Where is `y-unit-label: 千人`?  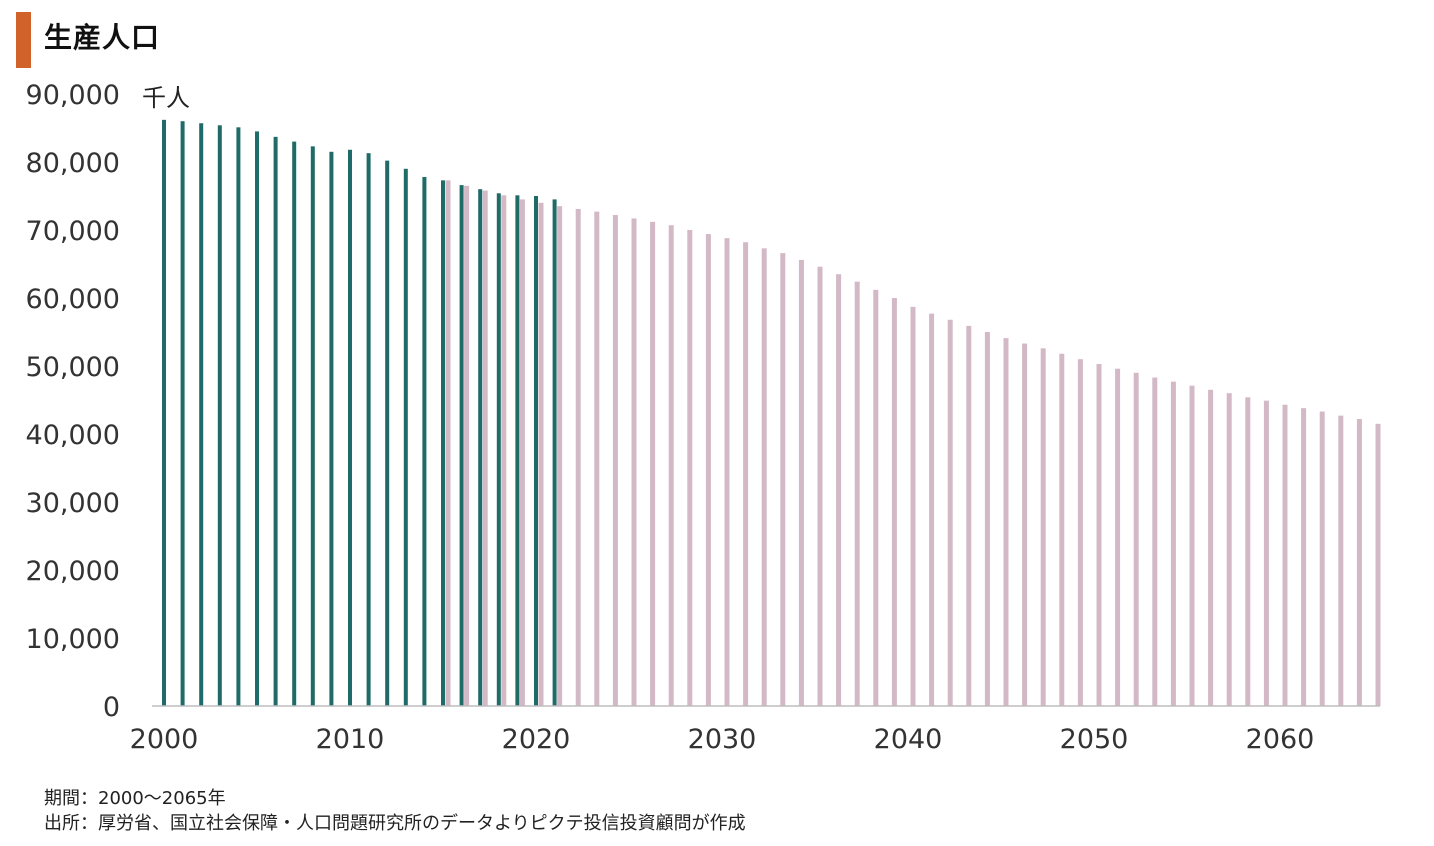
y-unit-label: 千人 is located at coordinates (166, 98).